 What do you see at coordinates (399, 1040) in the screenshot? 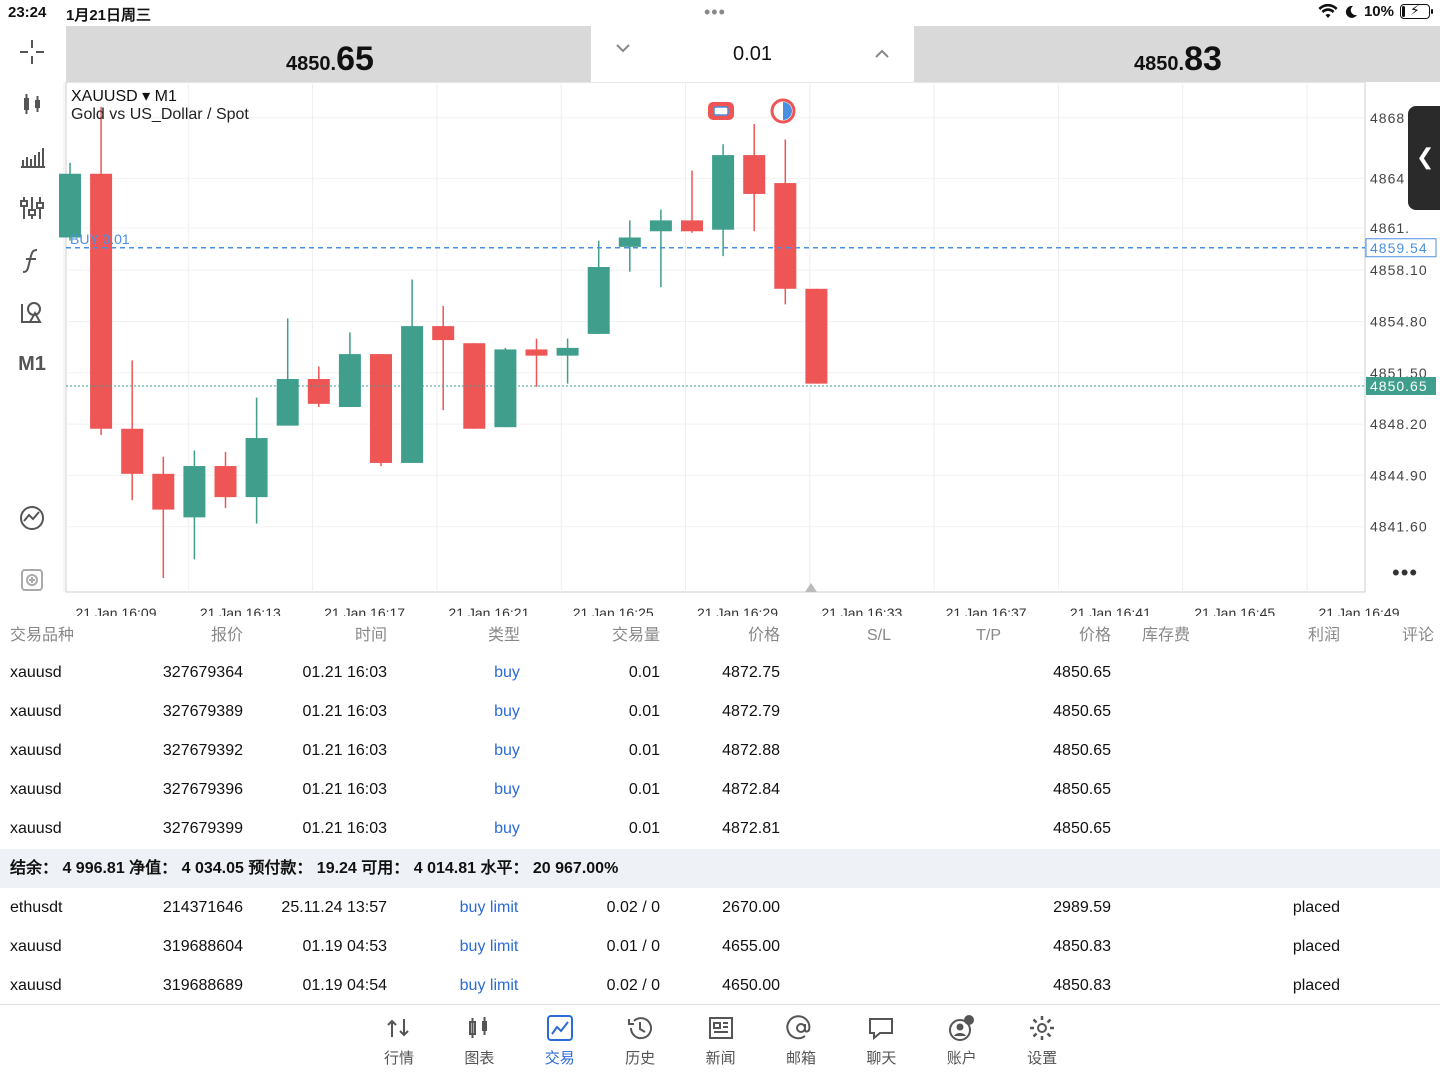
I see `nav-item-quotes: 行情` at bounding box center [399, 1040].